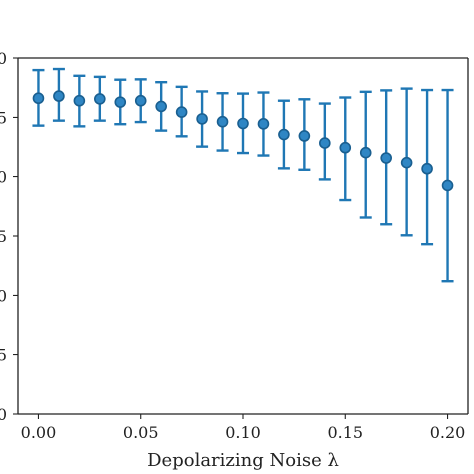  What do you see at coordinates (39, 432) in the screenshot?
I see `x-tick-label: 0.00` at bounding box center [39, 432].